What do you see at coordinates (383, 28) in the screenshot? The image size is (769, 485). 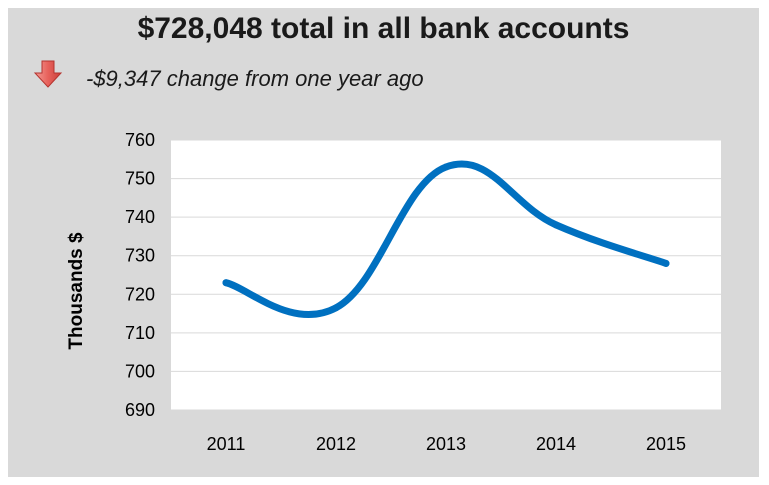 I see `chart-title: $728,048 total in all bank accounts` at bounding box center [383, 28].